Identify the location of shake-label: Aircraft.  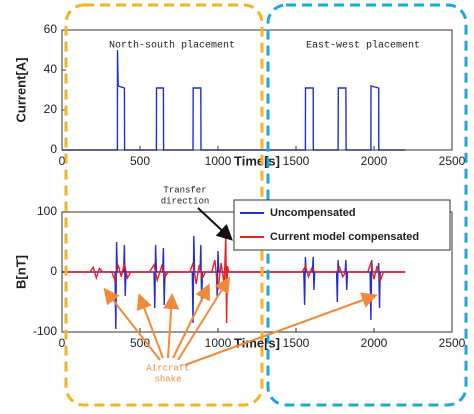
(167, 368).